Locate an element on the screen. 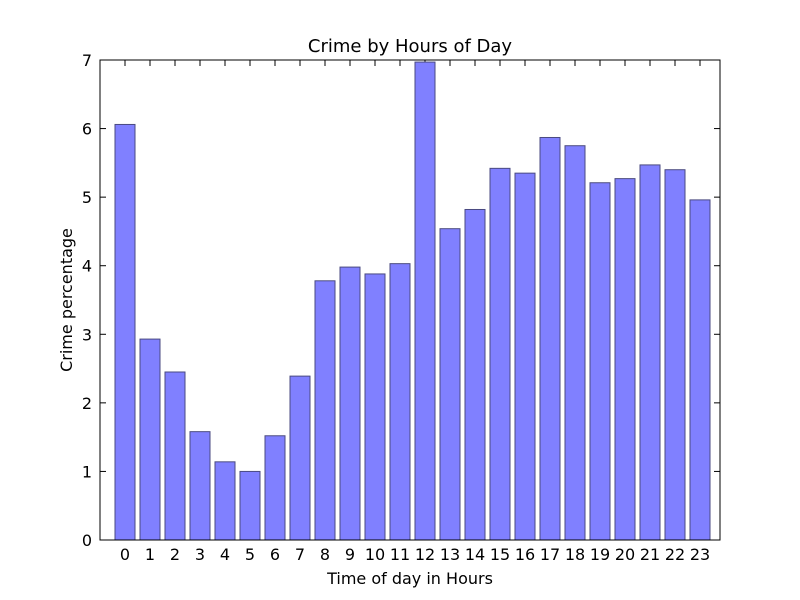 The image size is (800, 600). x-tick-label: 7 is located at coordinates (300, 554).